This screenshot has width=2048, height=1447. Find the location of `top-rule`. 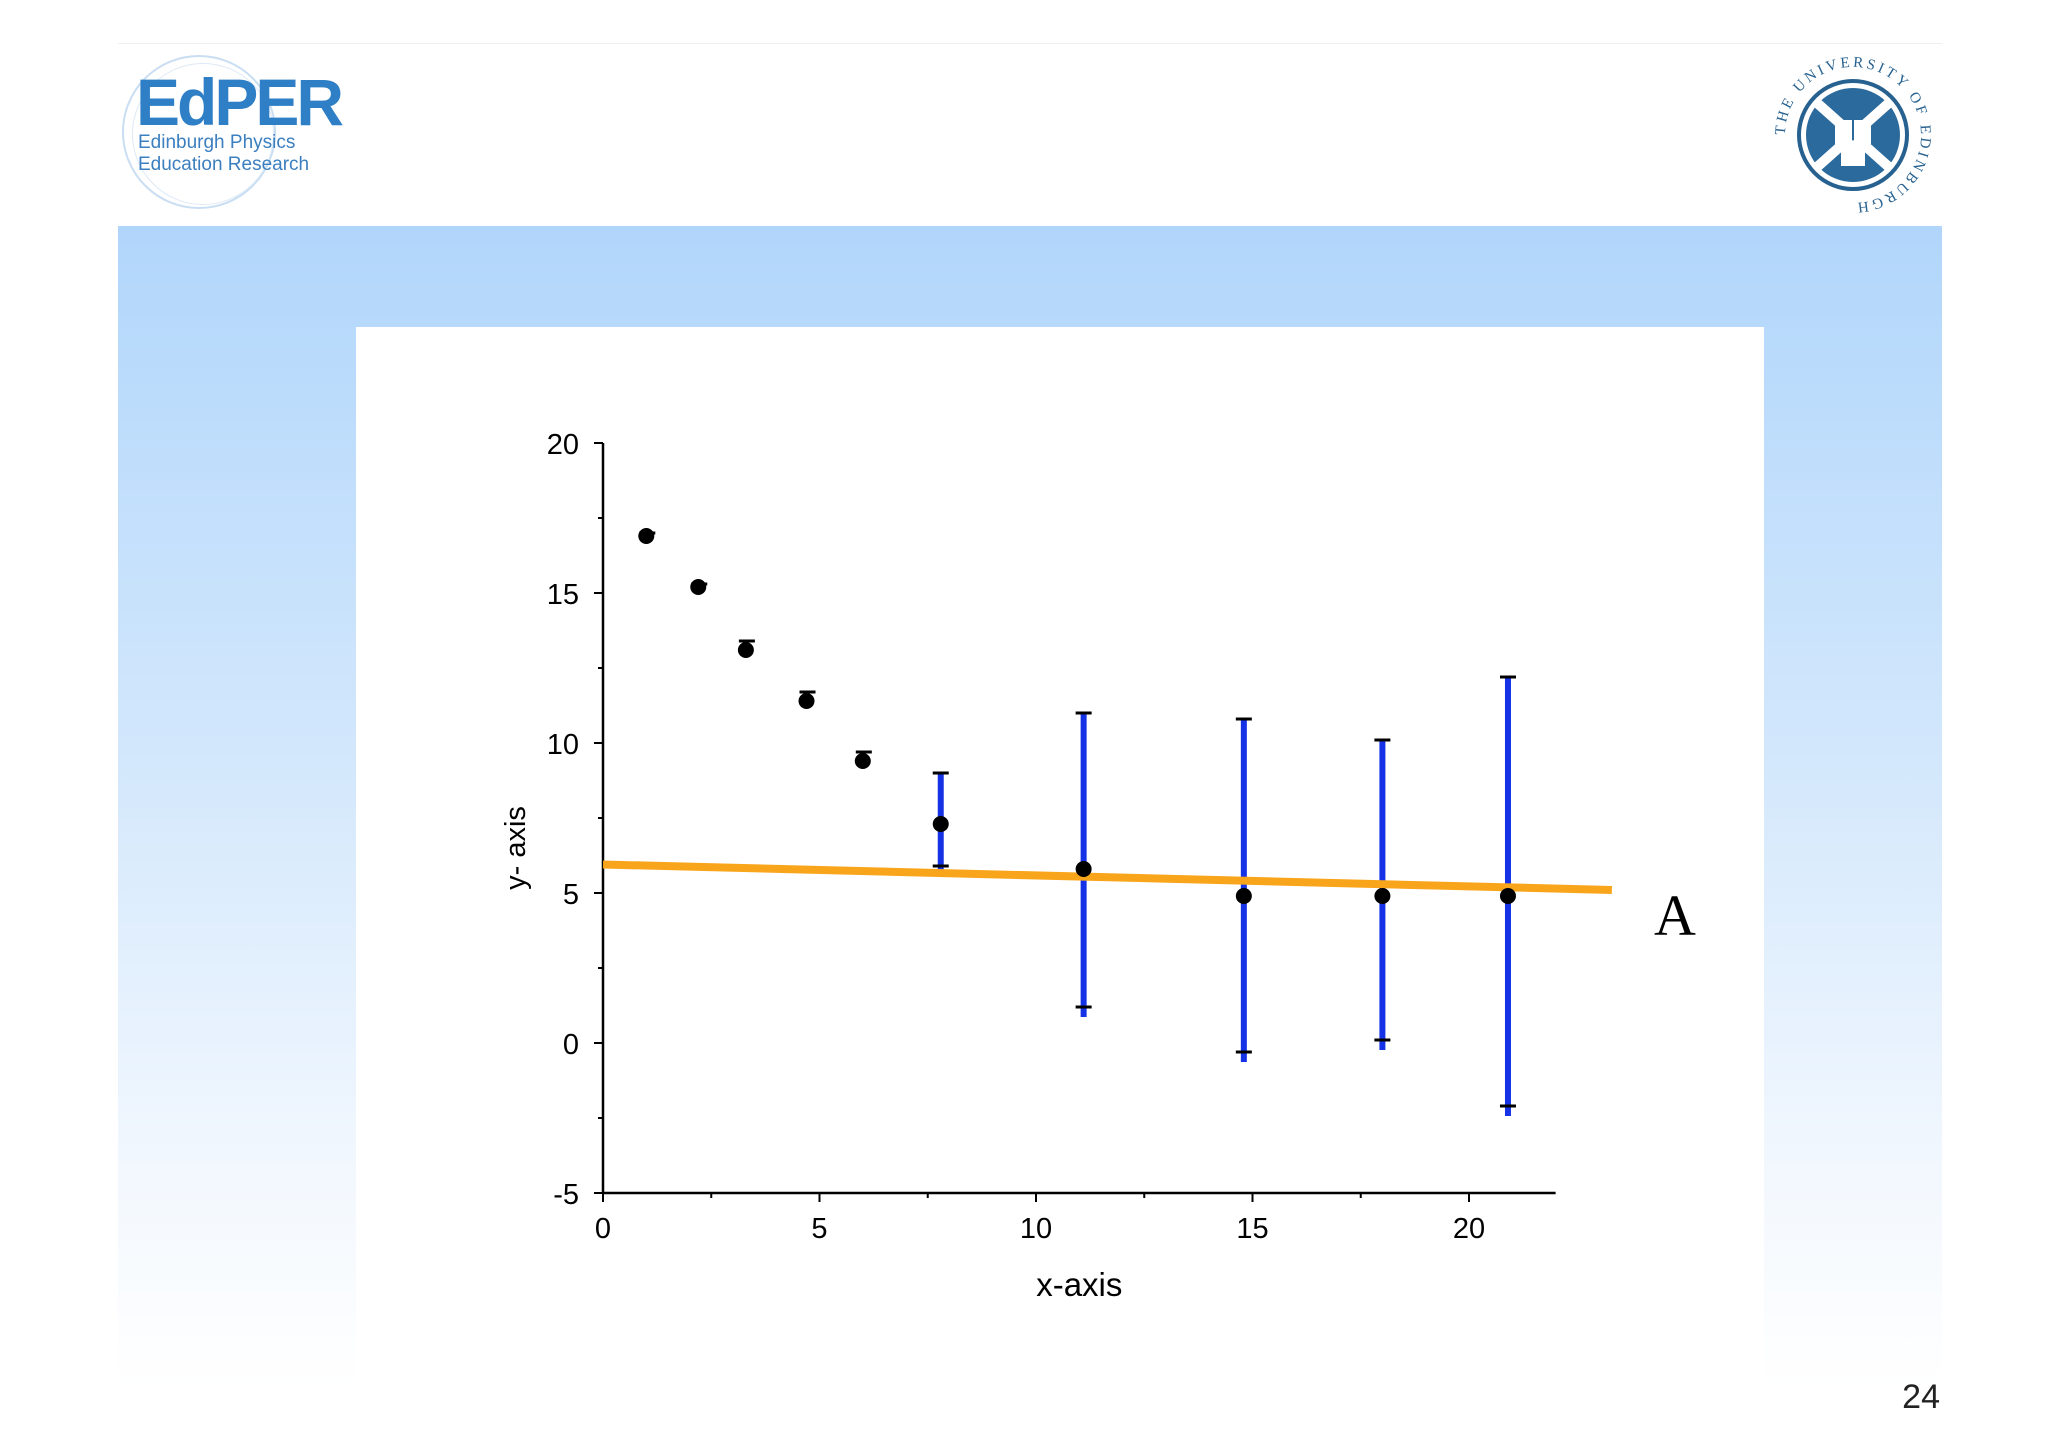

top-rule is located at coordinates (1030, 43).